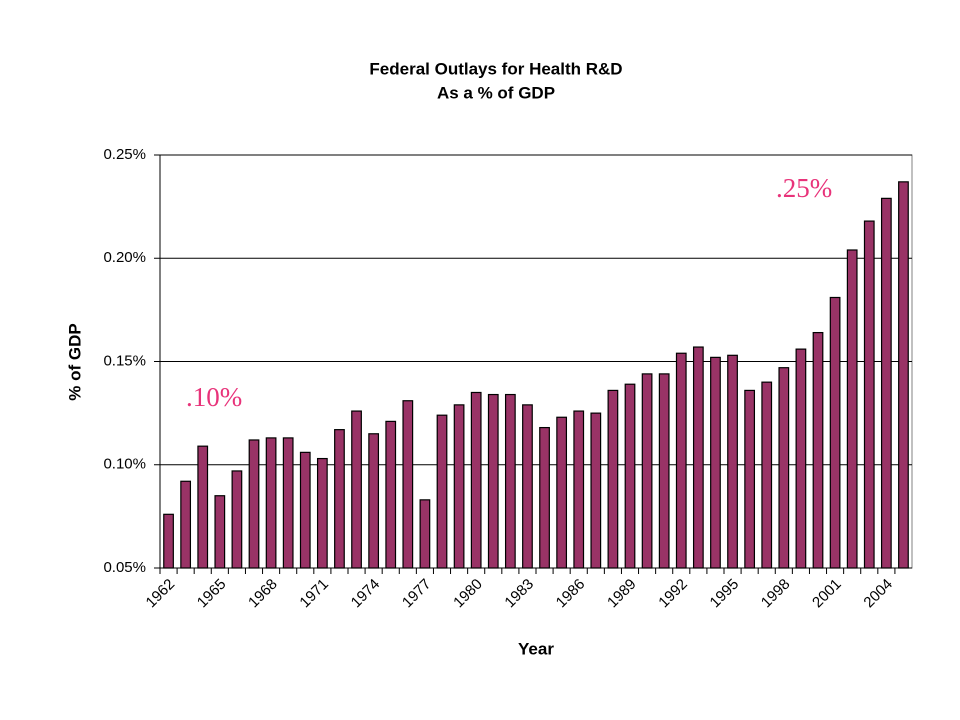 Image resolution: width=960 pixels, height=720 pixels. What do you see at coordinates (496, 92) in the screenshot?
I see `chart-subtitle: As a % of GDP` at bounding box center [496, 92].